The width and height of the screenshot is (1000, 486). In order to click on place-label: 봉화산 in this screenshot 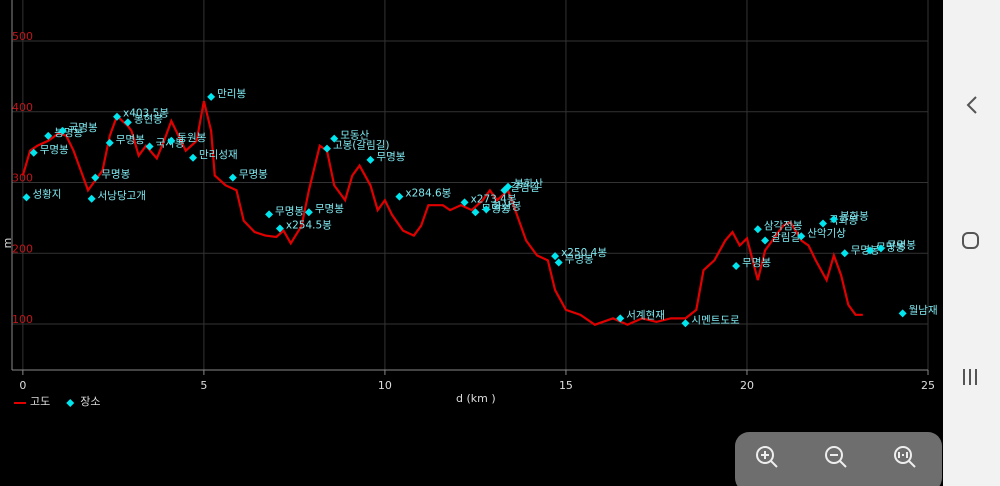, I will do `click(528, 184)`.